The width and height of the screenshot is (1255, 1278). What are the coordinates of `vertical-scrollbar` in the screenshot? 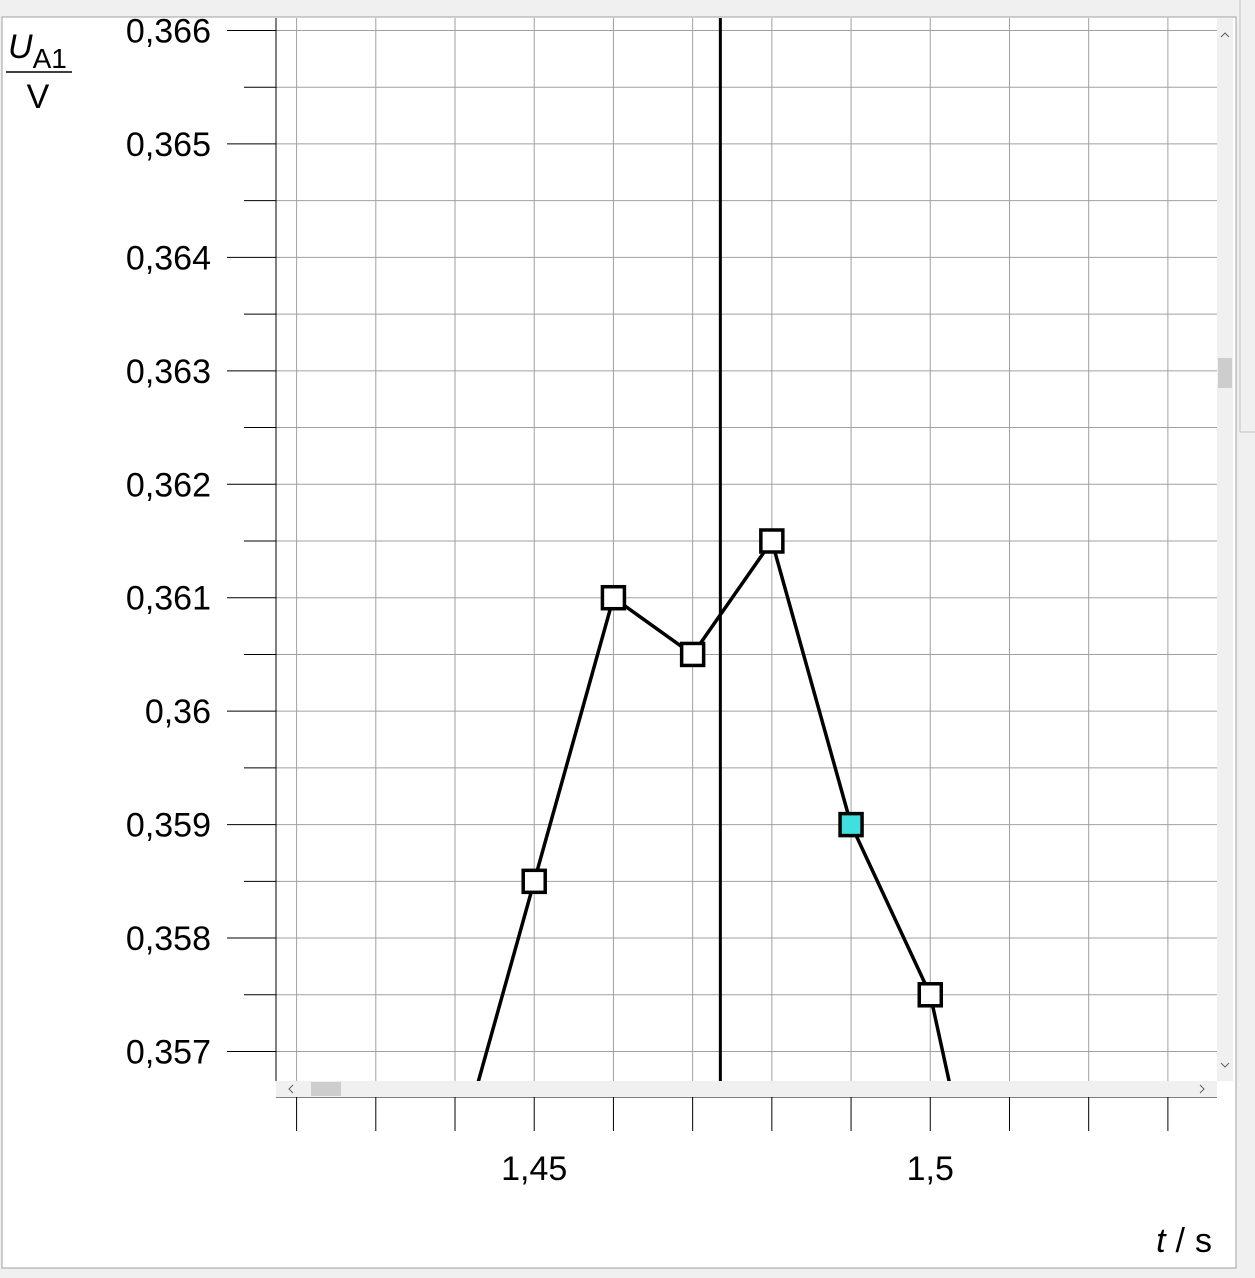 It's located at (1225, 549).